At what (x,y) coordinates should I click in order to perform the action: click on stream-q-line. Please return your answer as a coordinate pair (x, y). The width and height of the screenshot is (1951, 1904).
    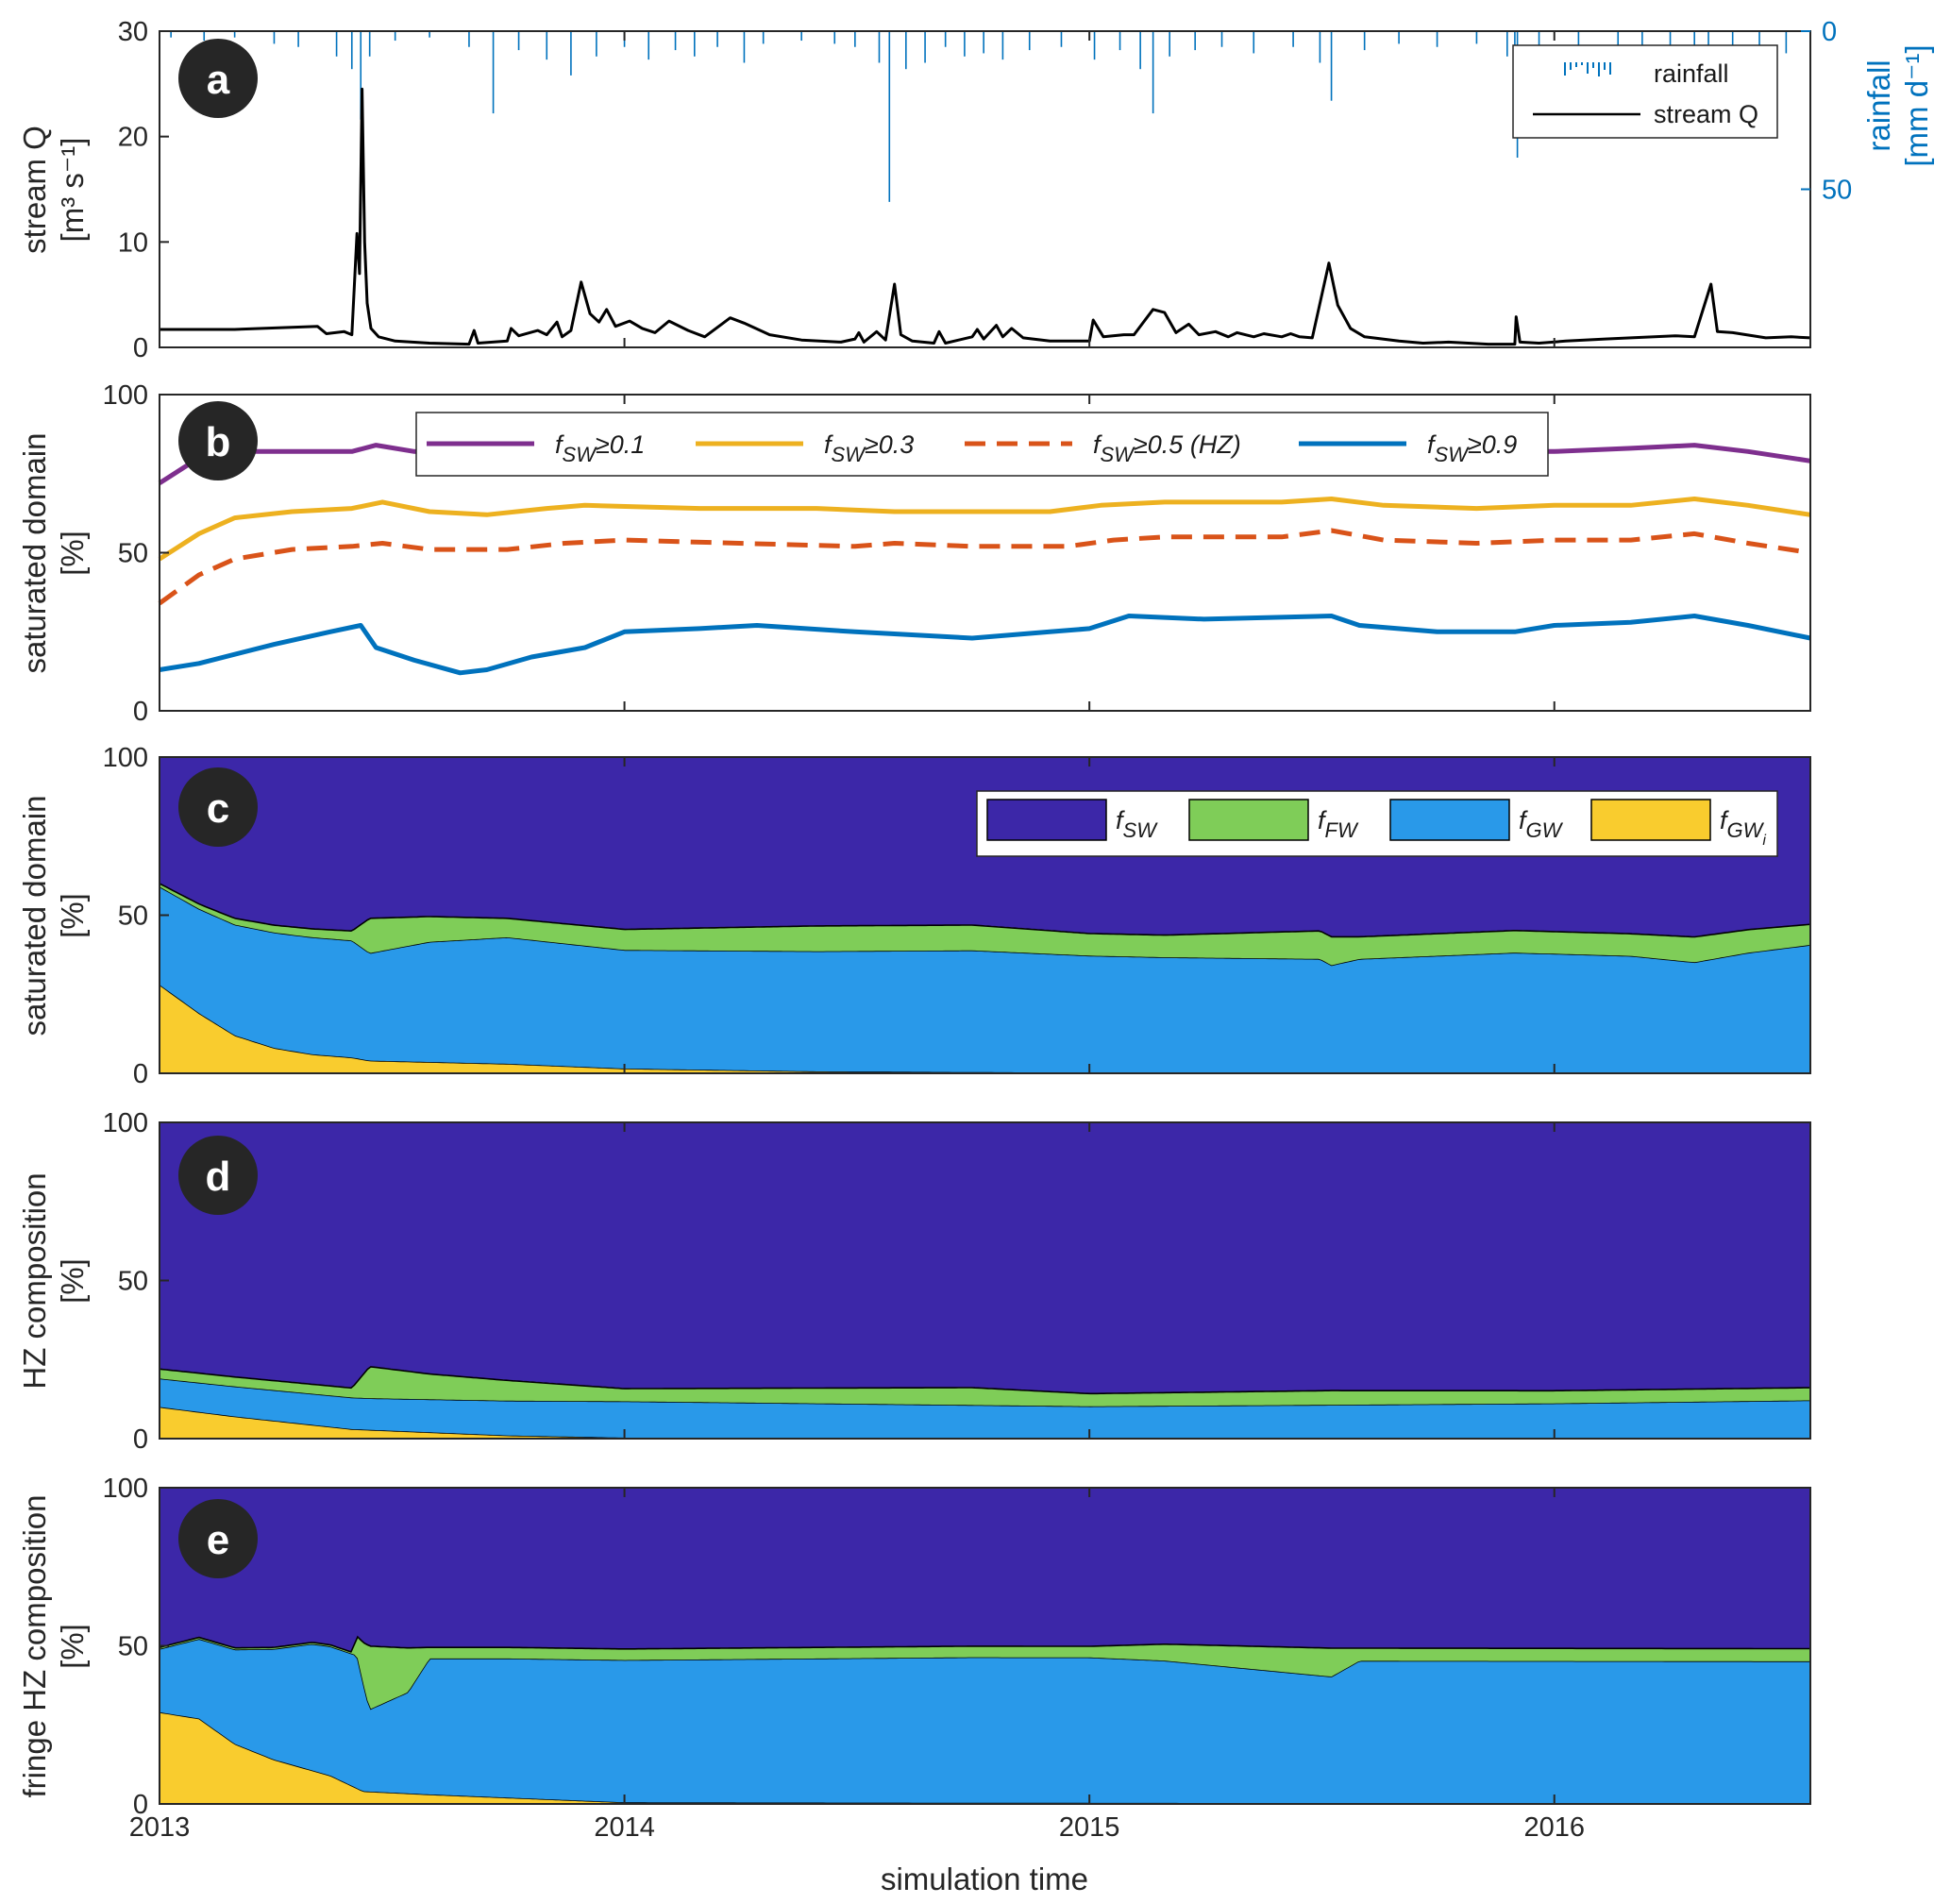
    Looking at the image, I should click on (986, 216).